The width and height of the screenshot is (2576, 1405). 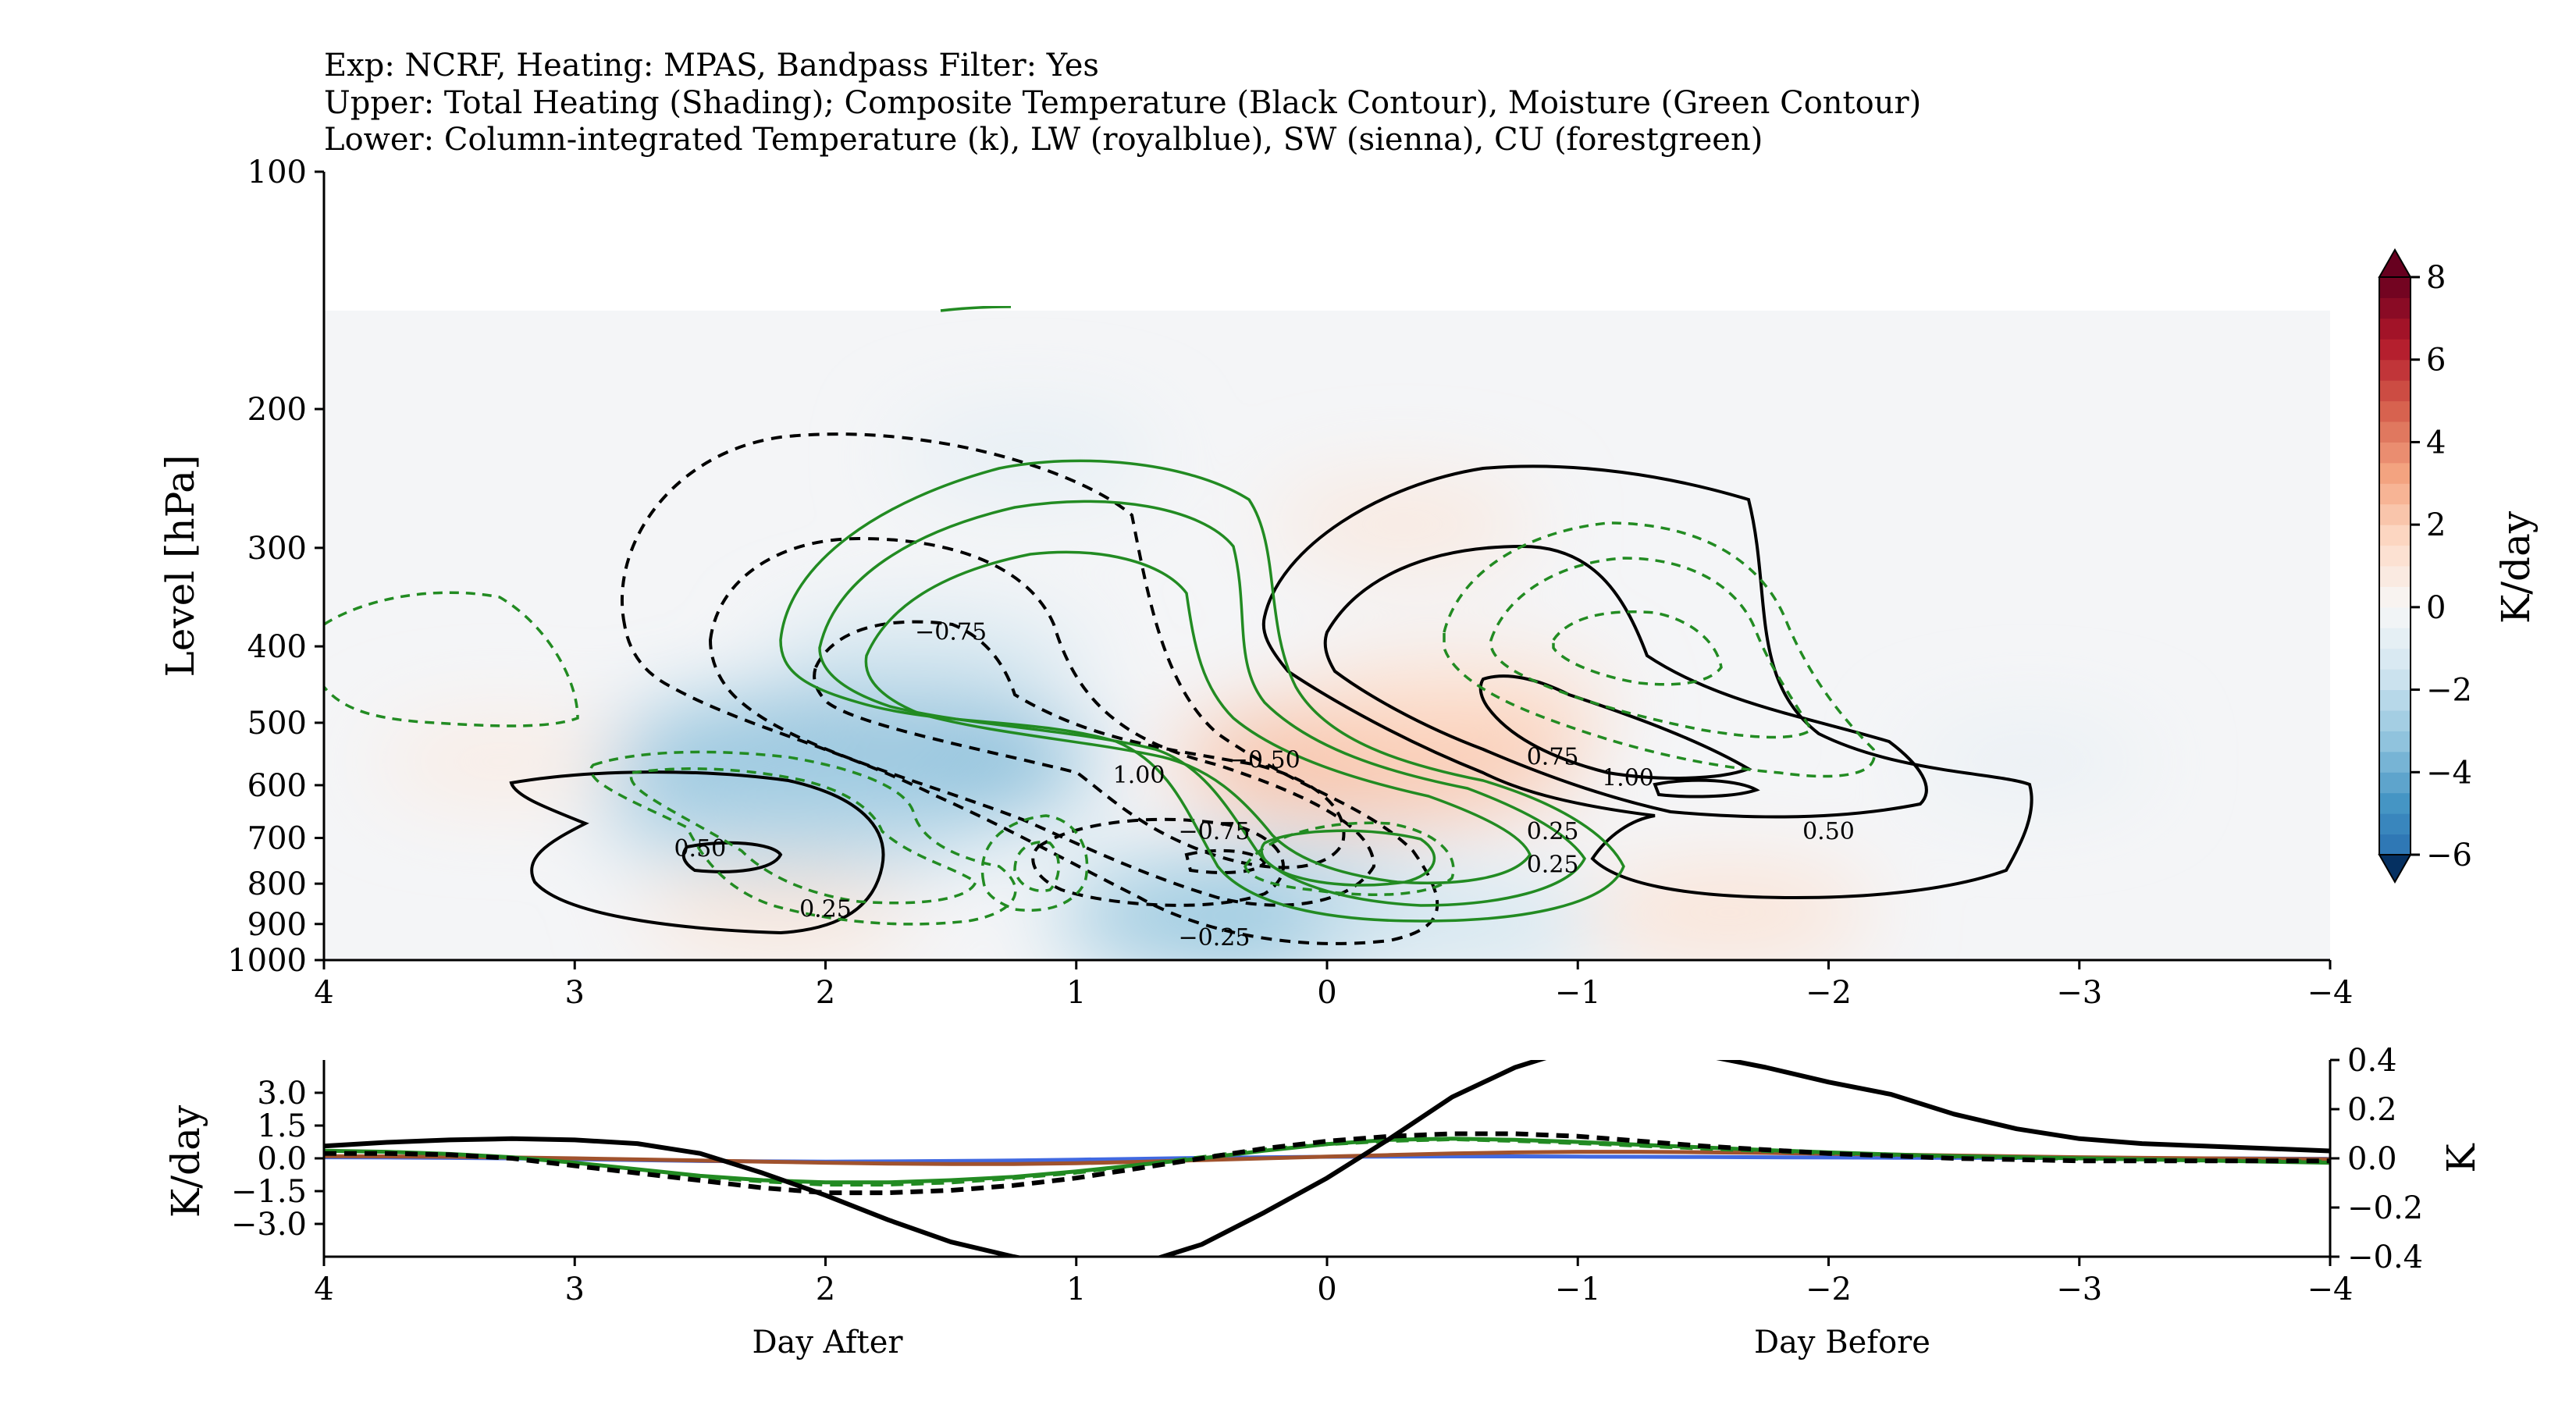 What do you see at coordinates (2079, 993) in the screenshot?
I see `upper-x-tick-label-7: −3` at bounding box center [2079, 993].